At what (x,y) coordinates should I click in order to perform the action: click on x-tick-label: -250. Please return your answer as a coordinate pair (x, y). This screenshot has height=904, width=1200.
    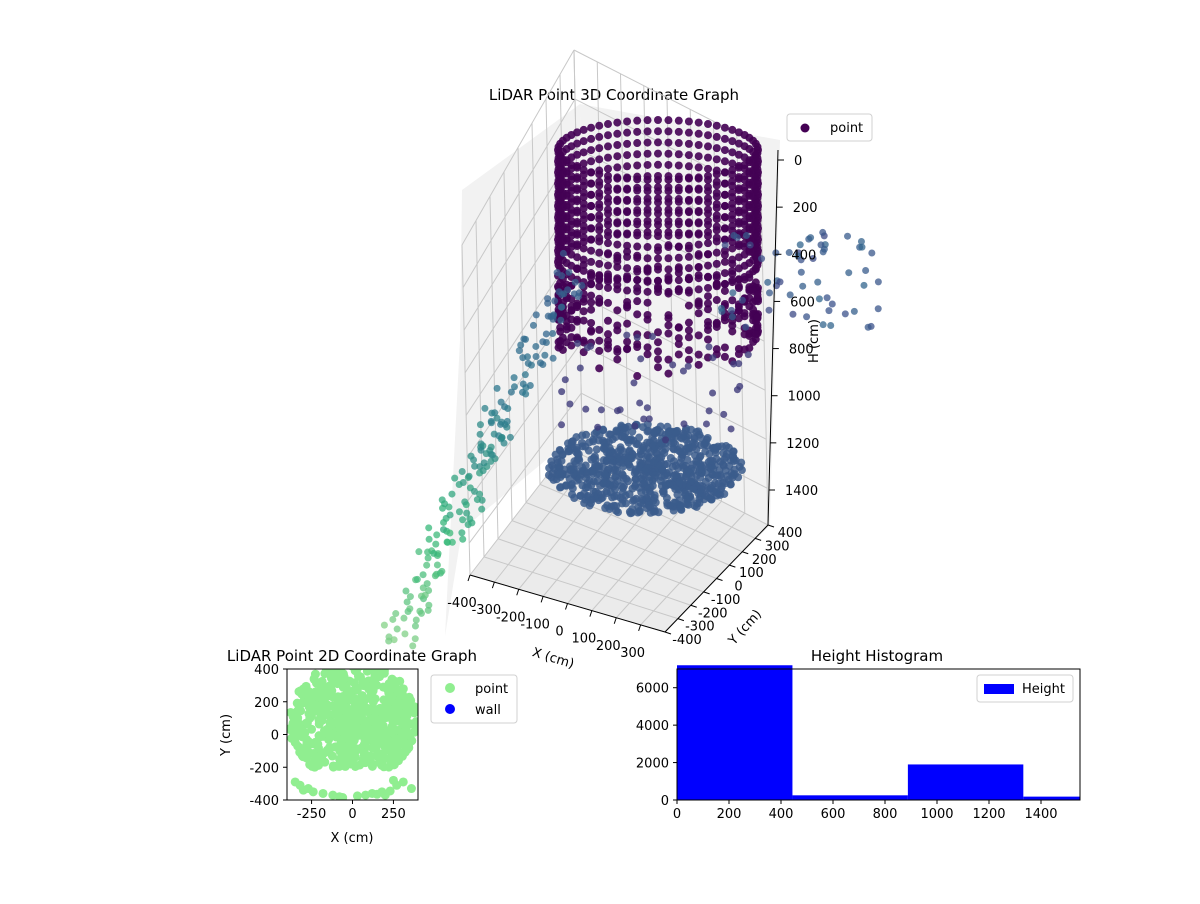
    Looking at the image, I should click on (312, 814).